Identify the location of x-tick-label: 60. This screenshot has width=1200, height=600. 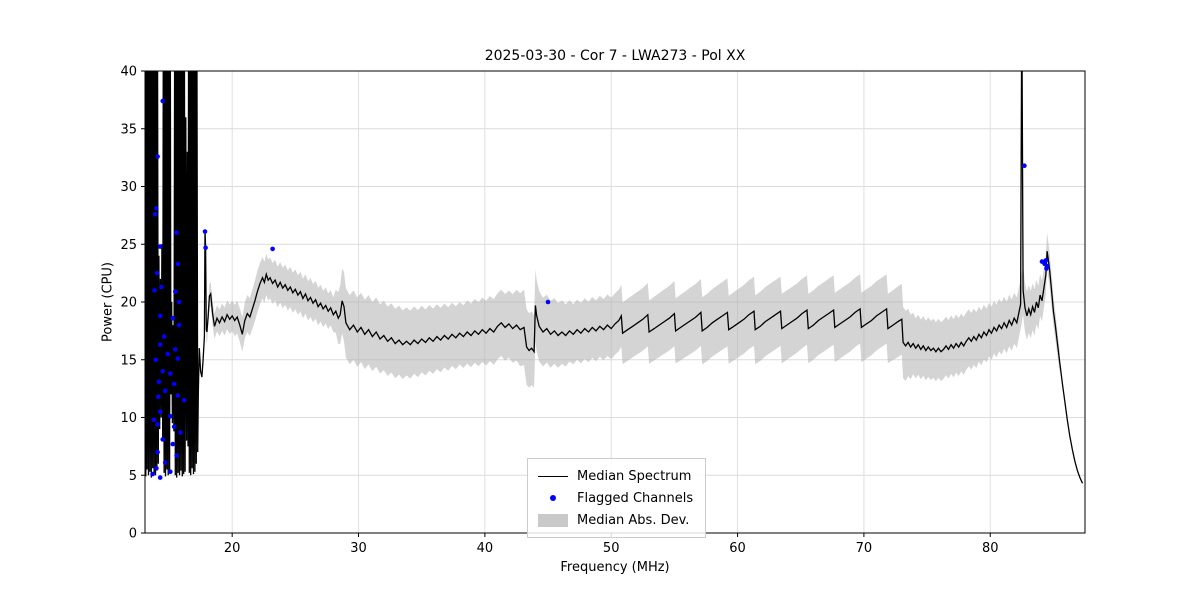
(737, 548).